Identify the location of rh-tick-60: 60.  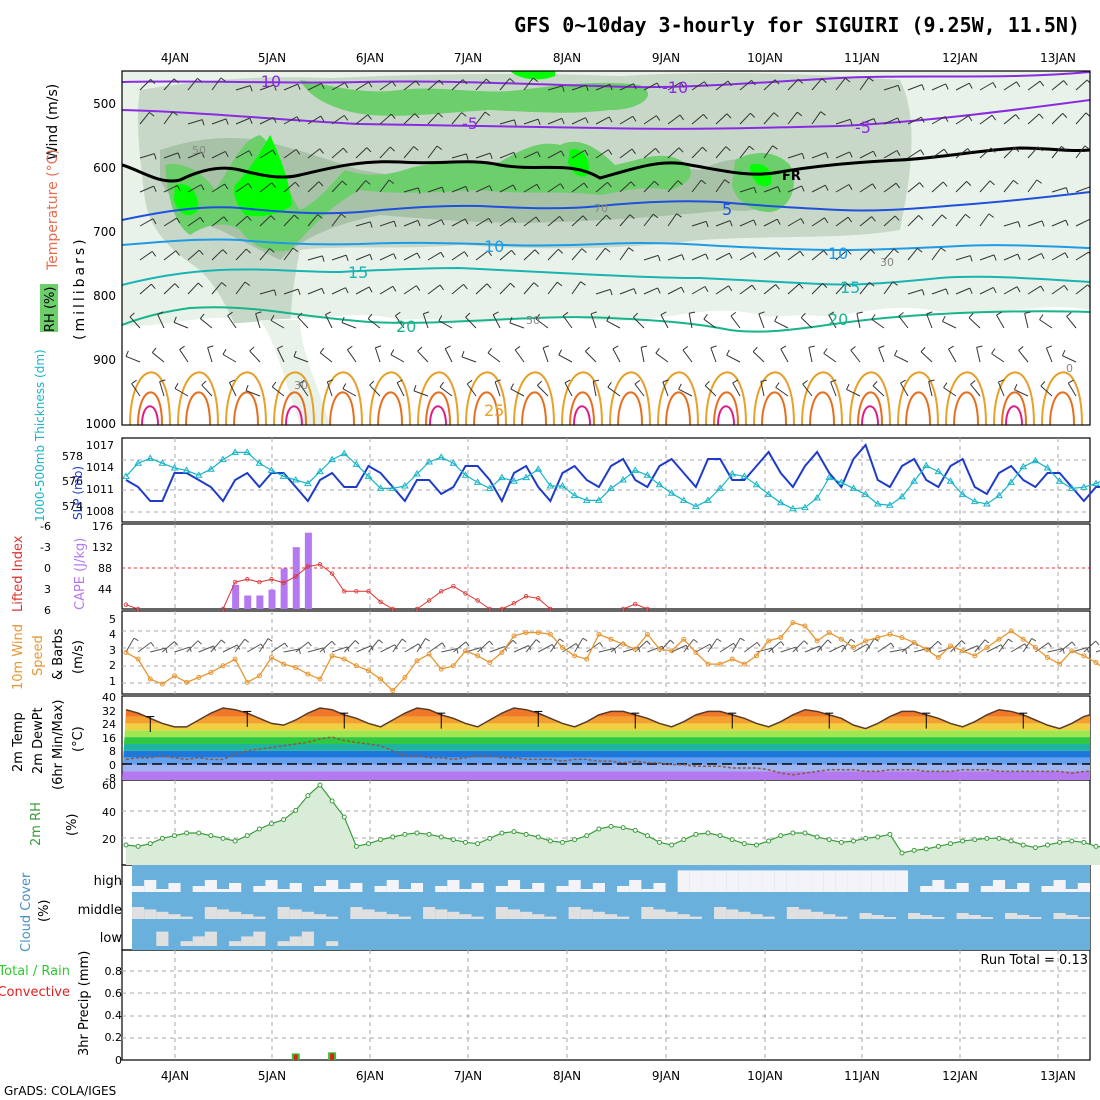
(109, 785).